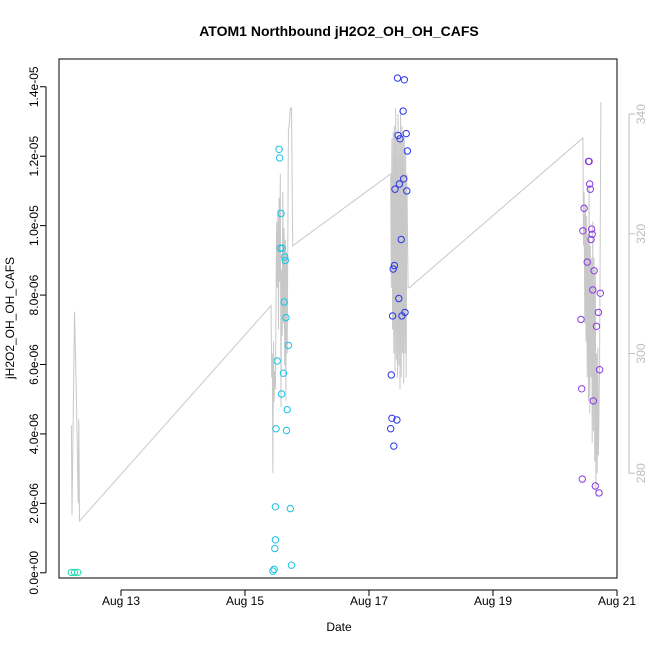  What do you see at coordinates (339, 31) in the screenshot?
I see `chart-title: ATOM1 Northbound jH2O2_OH_OH_CAFS` at bounding box center [339, 31].